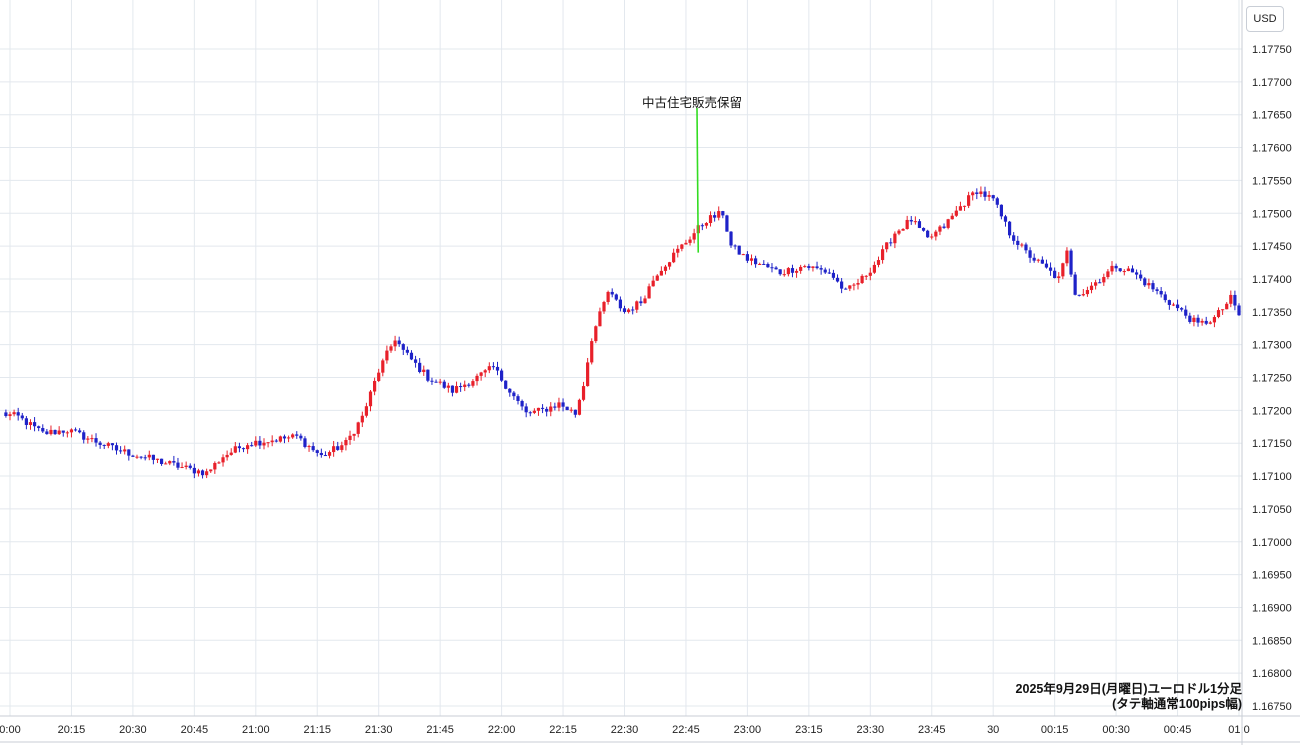  Describe the element at coordinates (1178, 730) in the screenshot. I see `x-tick-label: 00:45` at that location.